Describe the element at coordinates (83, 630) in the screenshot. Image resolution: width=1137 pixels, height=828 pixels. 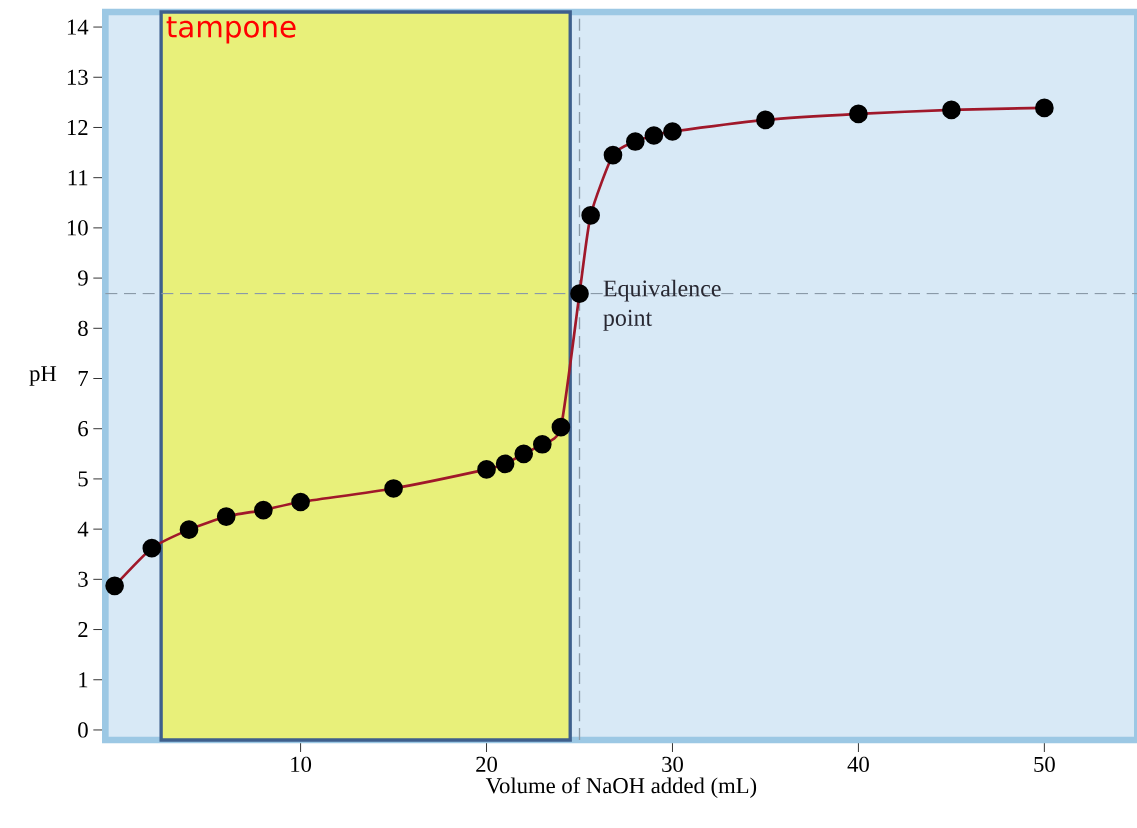
I see `y-tick-label: 2` at that location.